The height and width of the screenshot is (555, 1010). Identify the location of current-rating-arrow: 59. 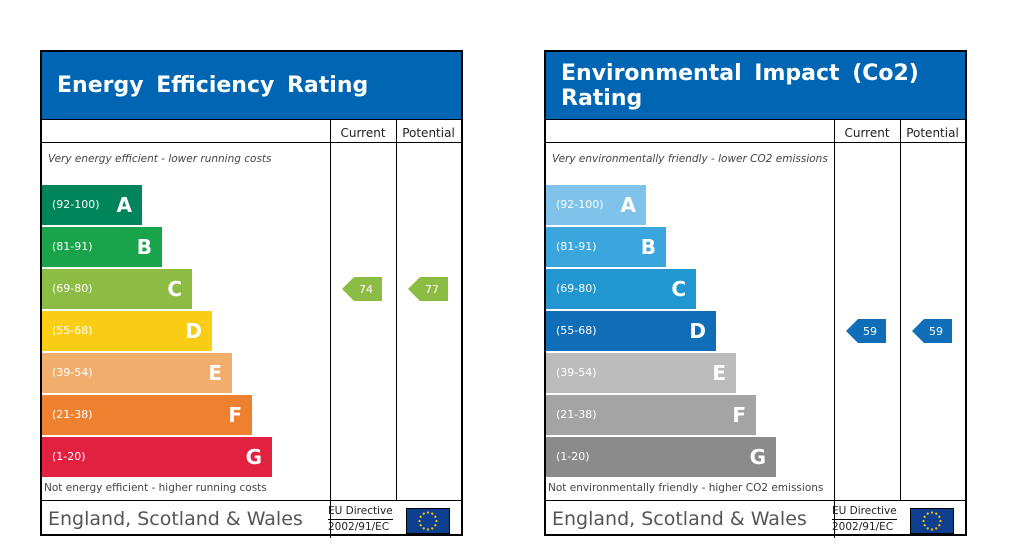
(866, 331).